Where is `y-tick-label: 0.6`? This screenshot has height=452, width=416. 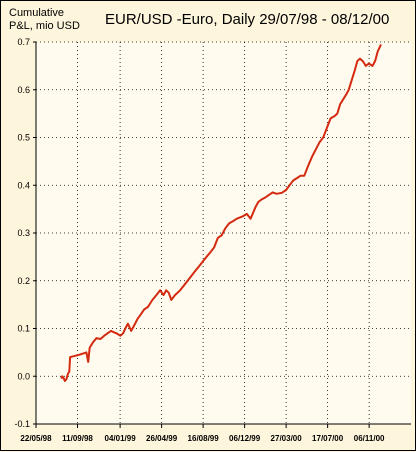
y-tick-label: 0.6 is located at coordinates (23, 90).